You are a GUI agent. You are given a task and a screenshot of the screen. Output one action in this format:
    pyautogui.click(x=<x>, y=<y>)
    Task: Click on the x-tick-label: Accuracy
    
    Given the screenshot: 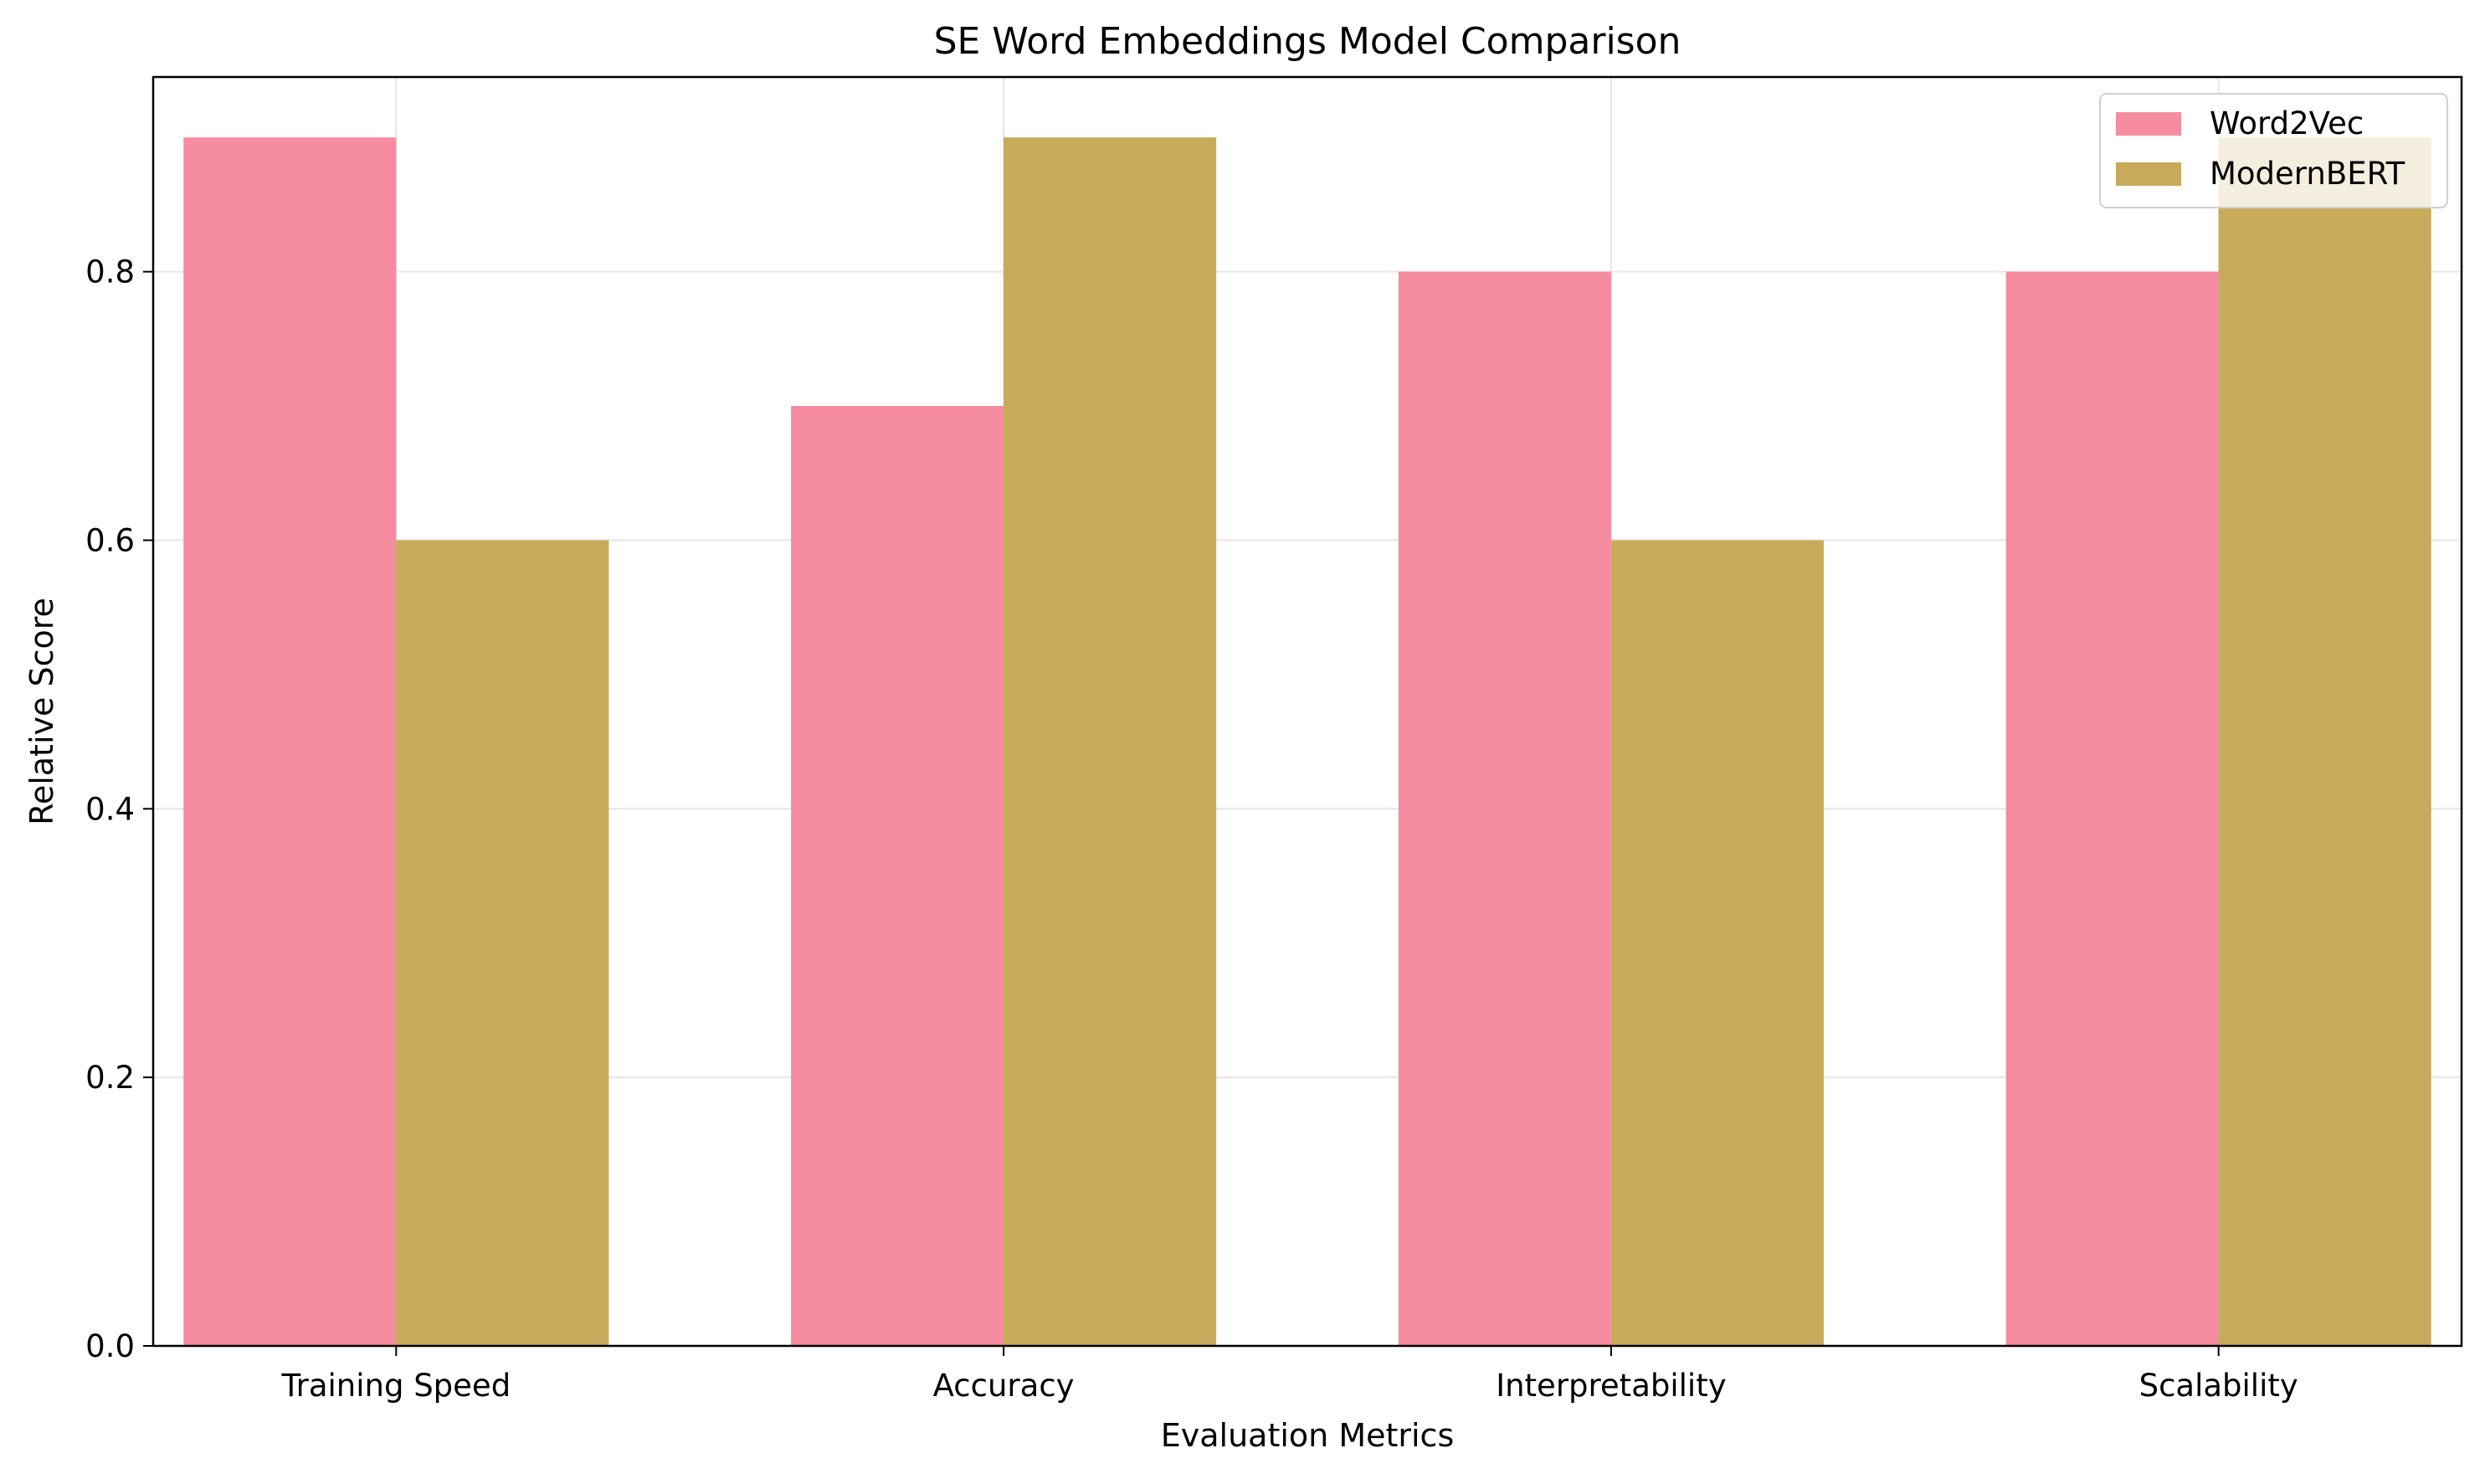 What is the action you would take?
    pyautogui.click(x=1004, y=1386)
    